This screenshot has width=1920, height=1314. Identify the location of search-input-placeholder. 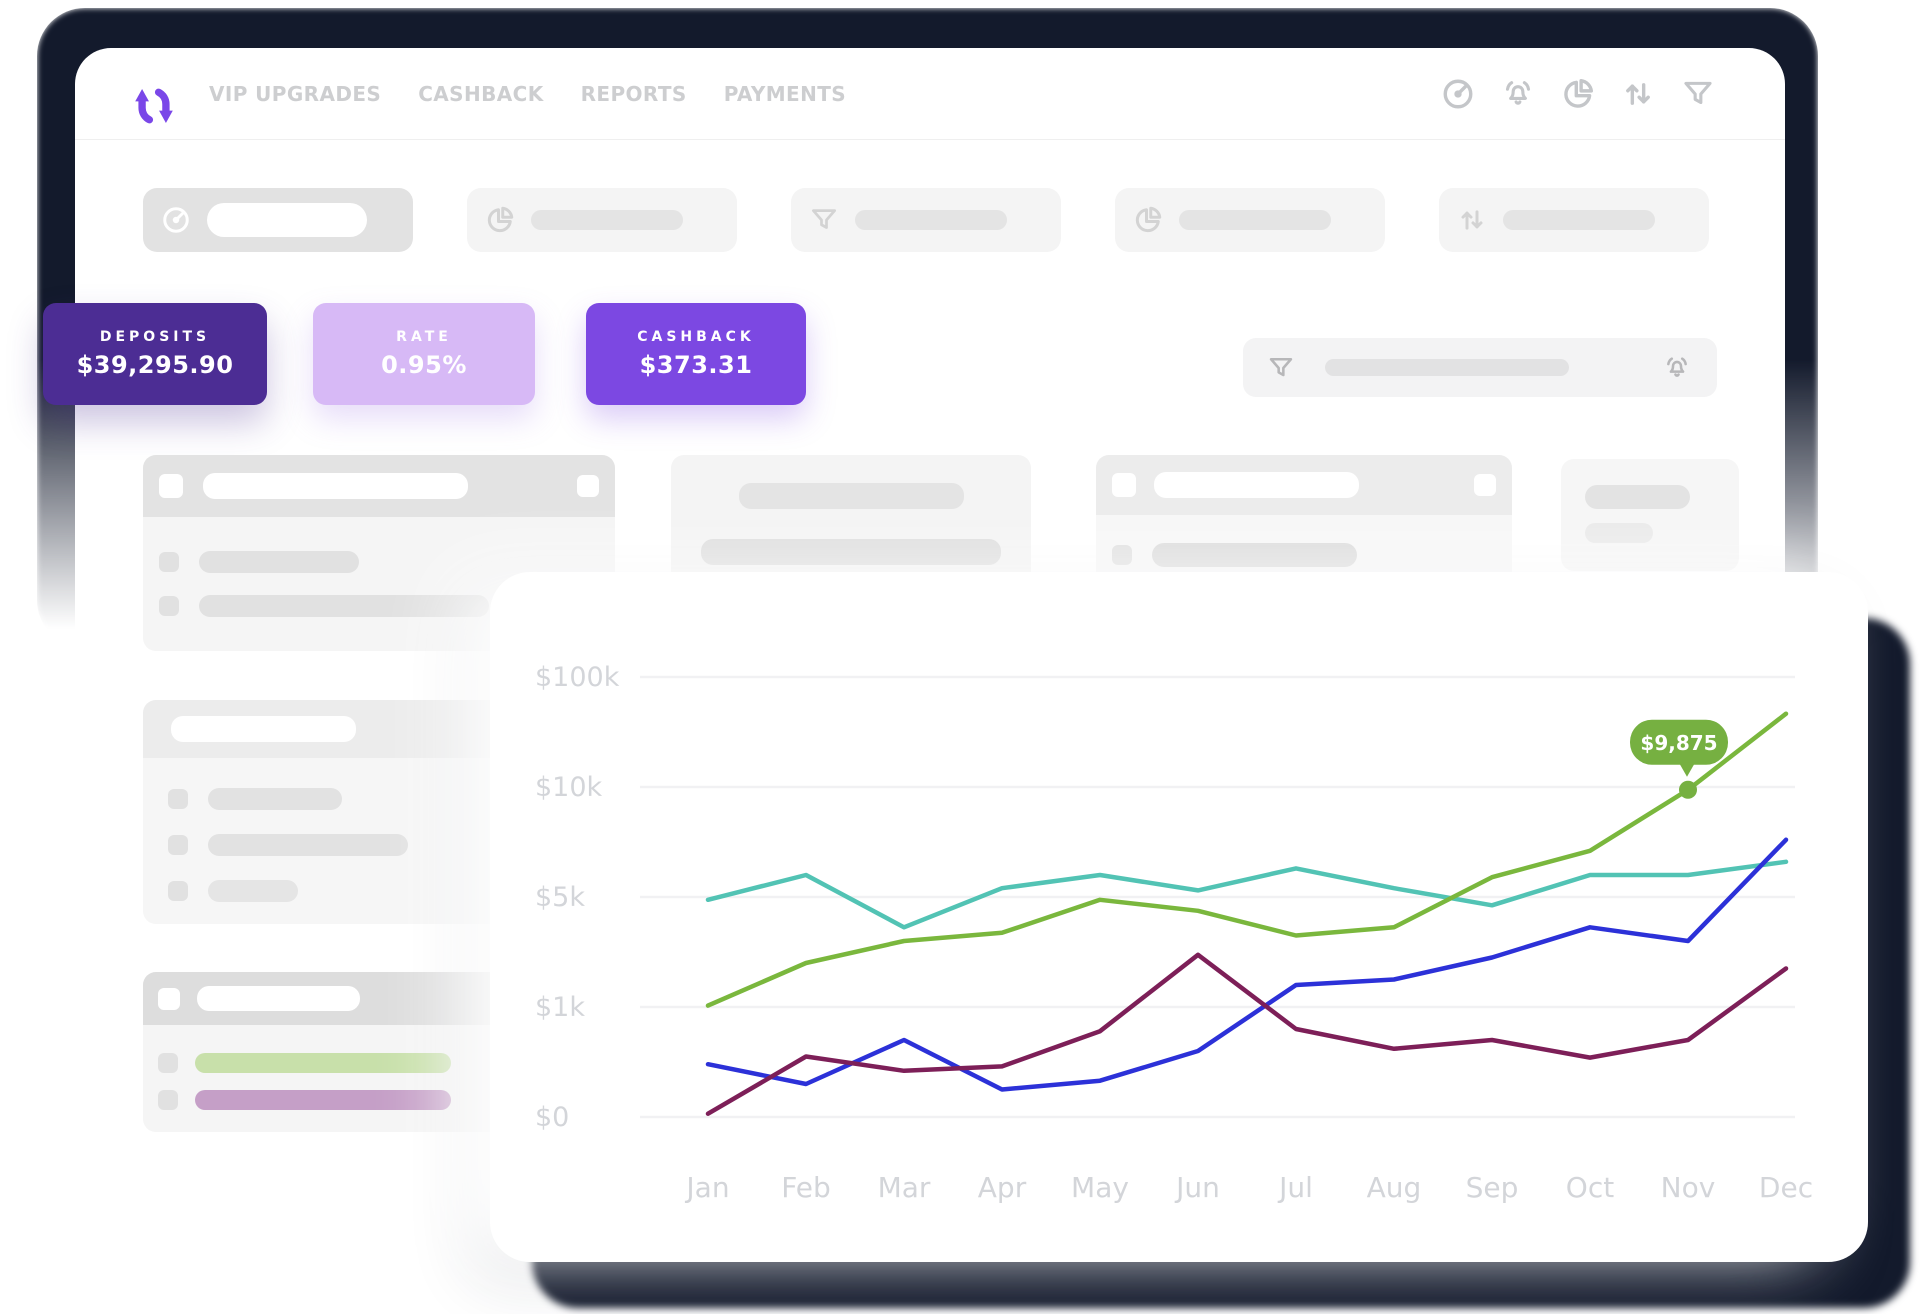
(1447, 367).